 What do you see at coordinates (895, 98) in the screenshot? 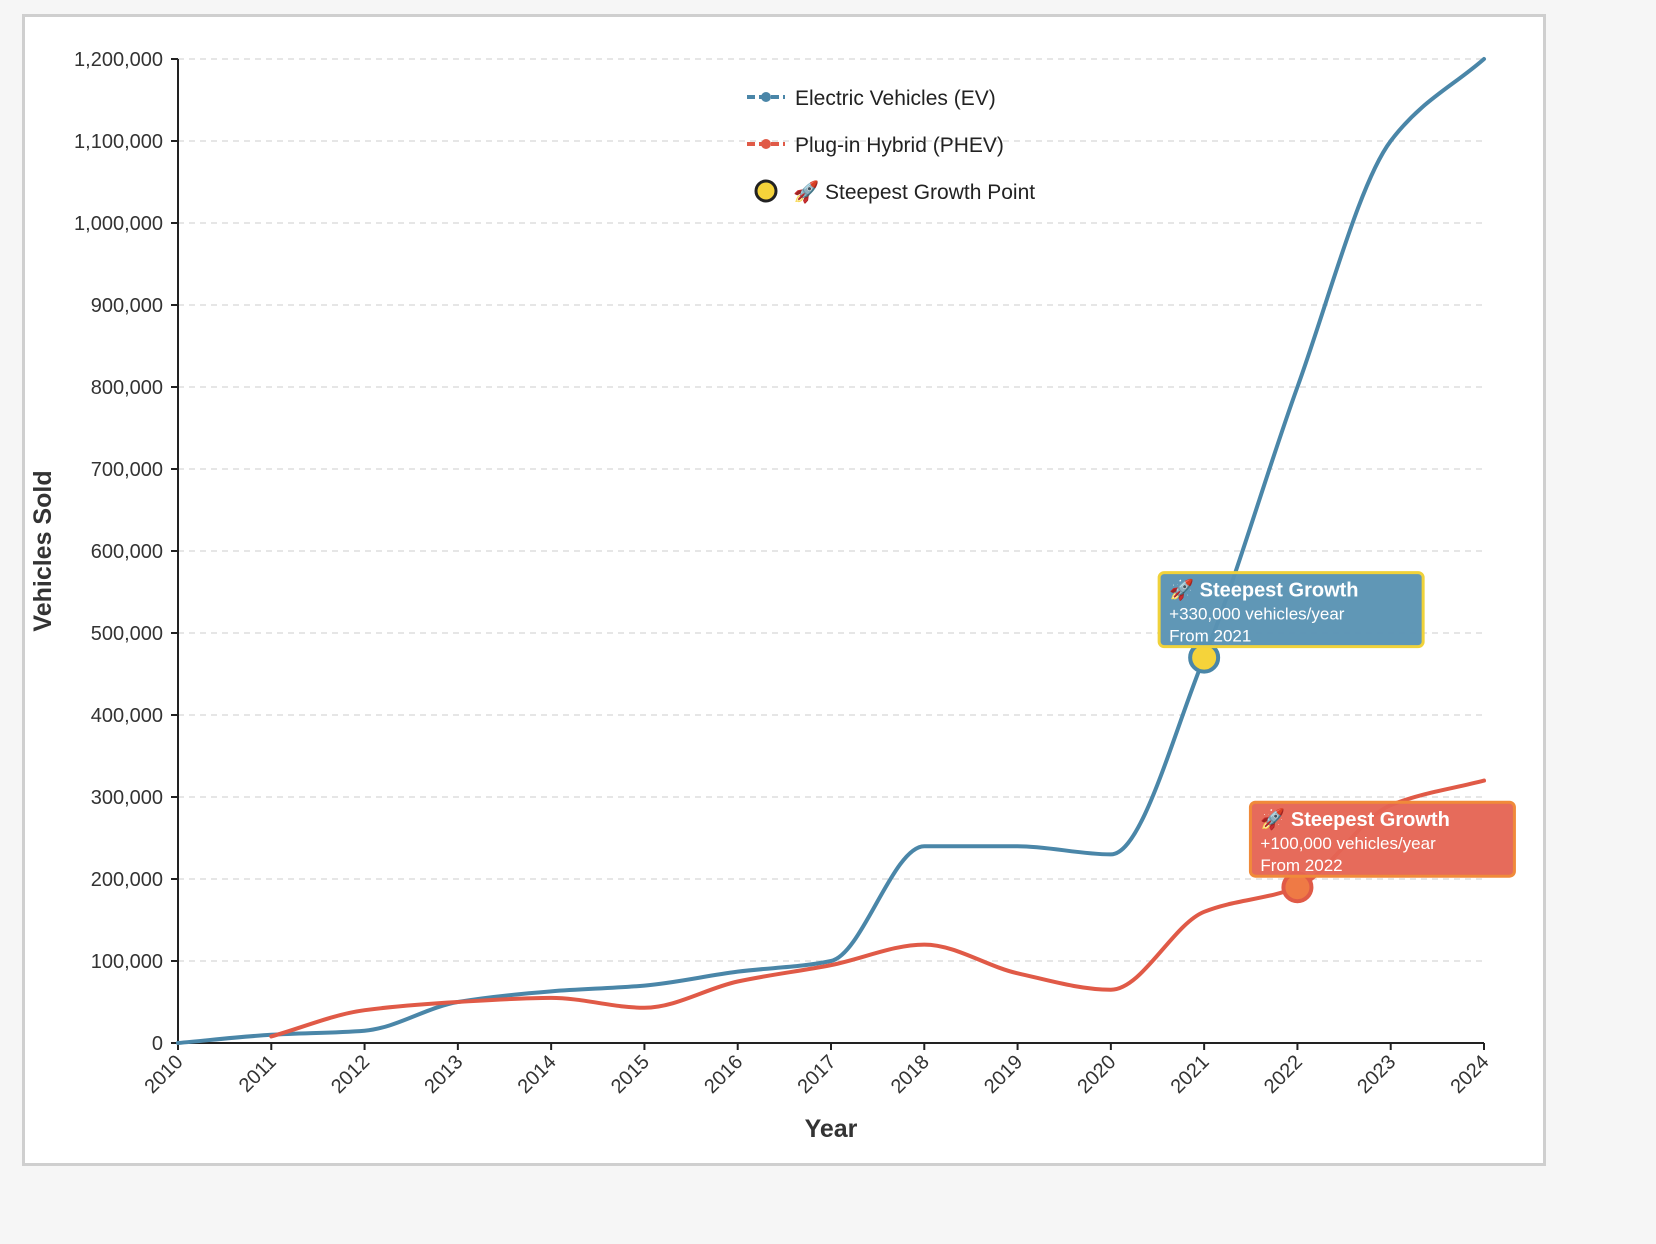
I see `legend-label: Electric Vehicles (EV)` at bounding box center [895, 98].